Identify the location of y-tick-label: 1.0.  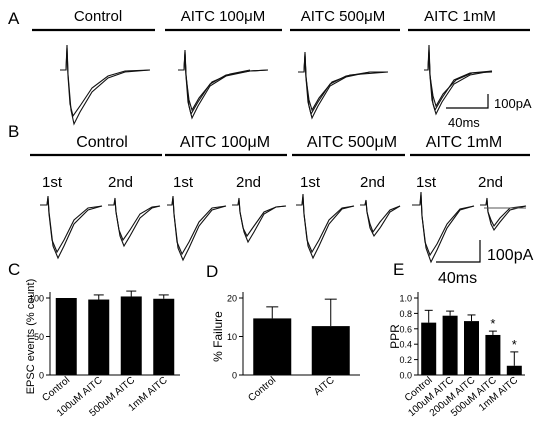
(405, 299).